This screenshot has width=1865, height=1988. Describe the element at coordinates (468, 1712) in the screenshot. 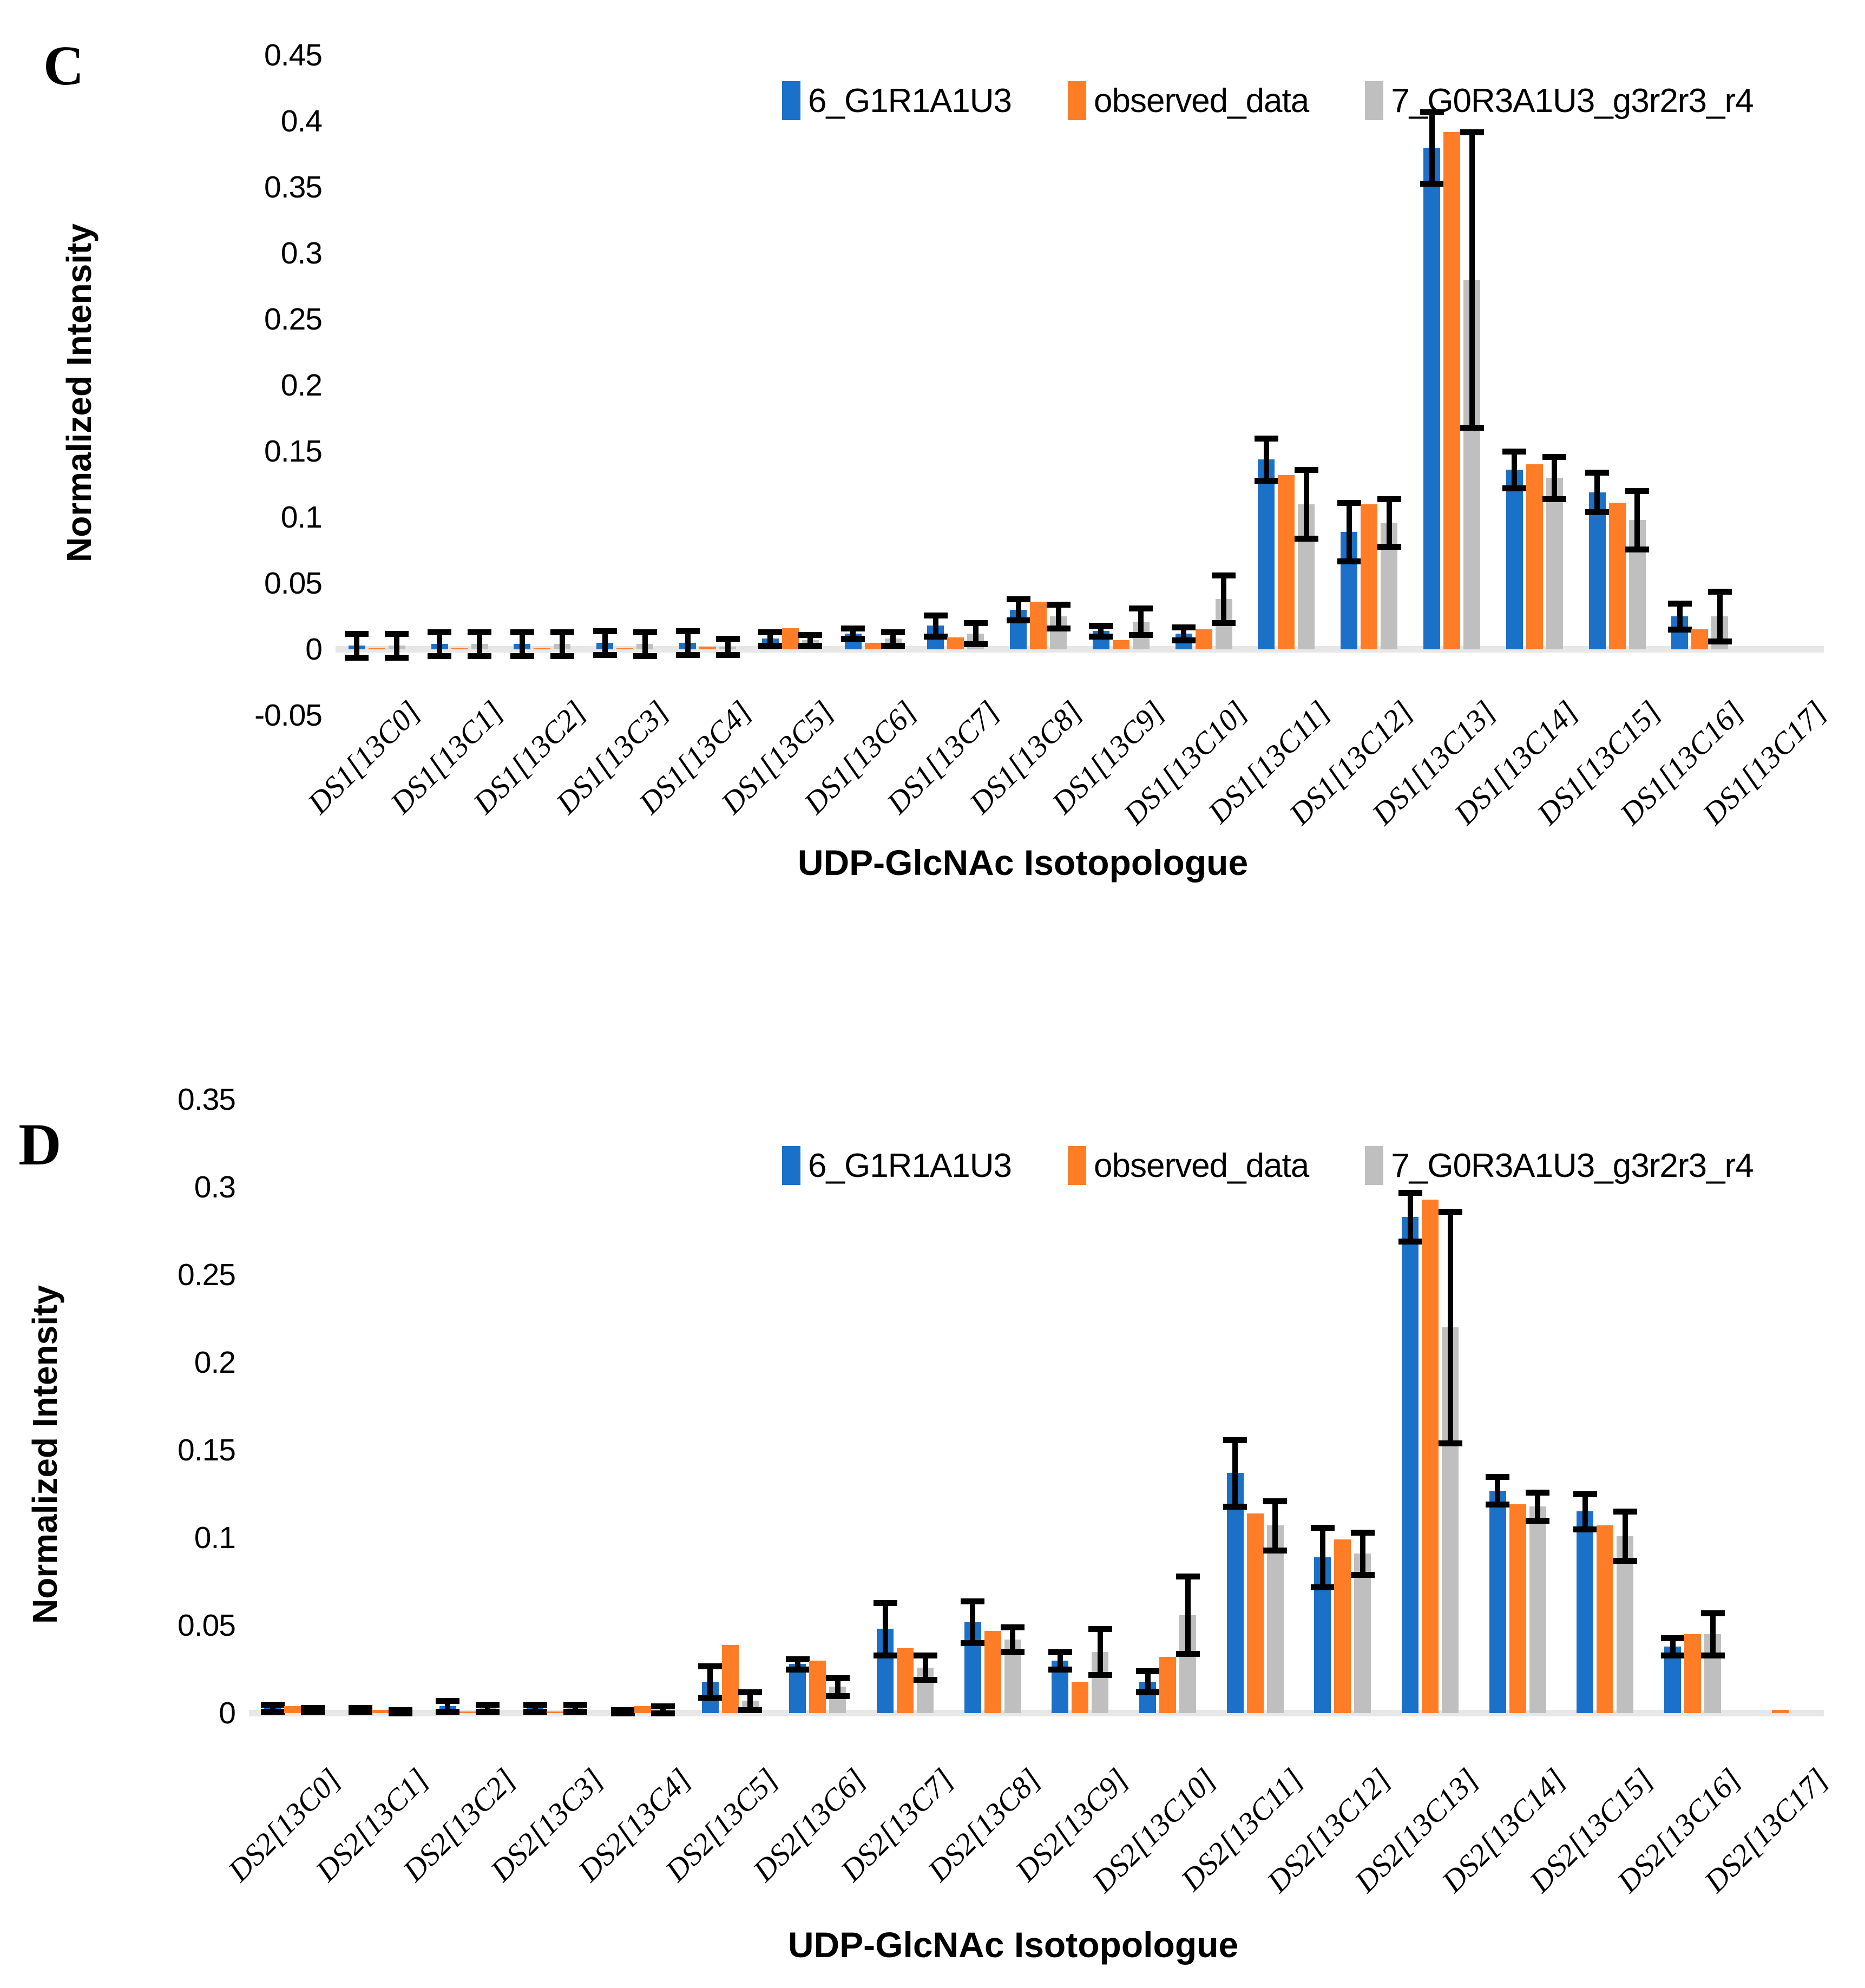

I see `bar-observed_data-DS2[13C2]` at that location.